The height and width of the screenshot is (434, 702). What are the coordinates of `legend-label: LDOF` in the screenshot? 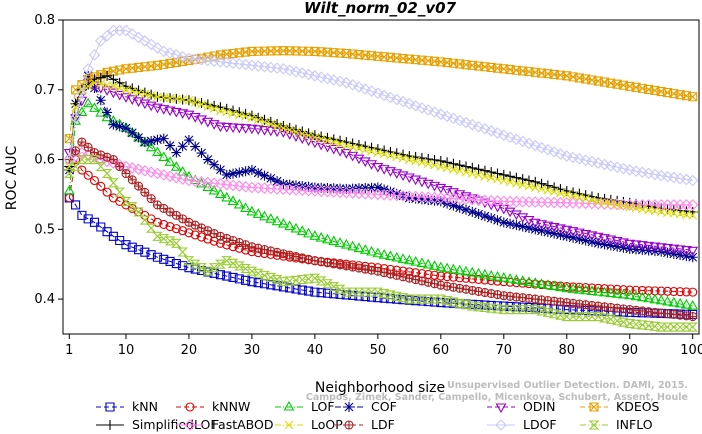 It's located at (540, 424).